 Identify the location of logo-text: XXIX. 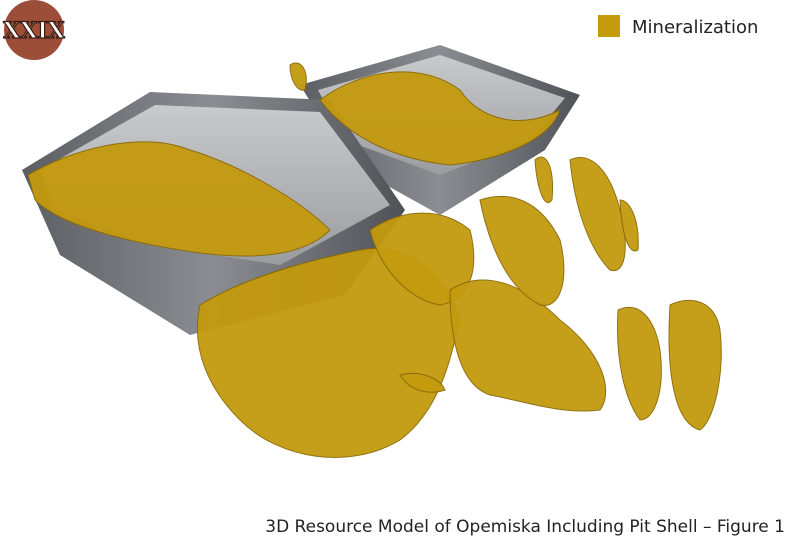
(34, 31).